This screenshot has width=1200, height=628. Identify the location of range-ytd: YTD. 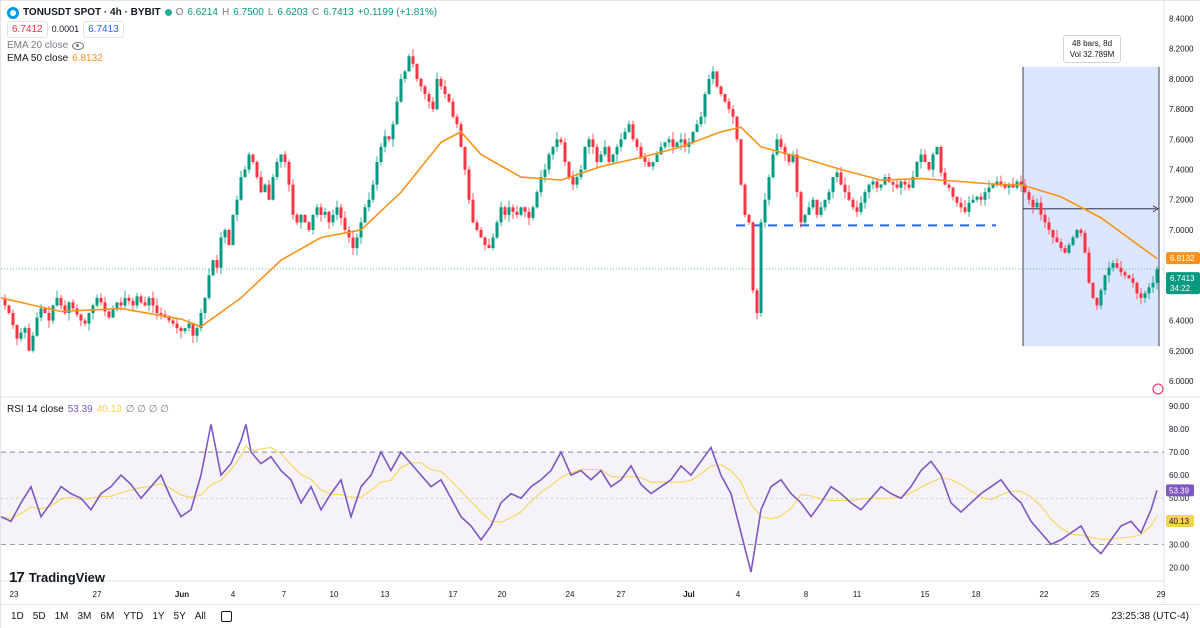
(133, 616).